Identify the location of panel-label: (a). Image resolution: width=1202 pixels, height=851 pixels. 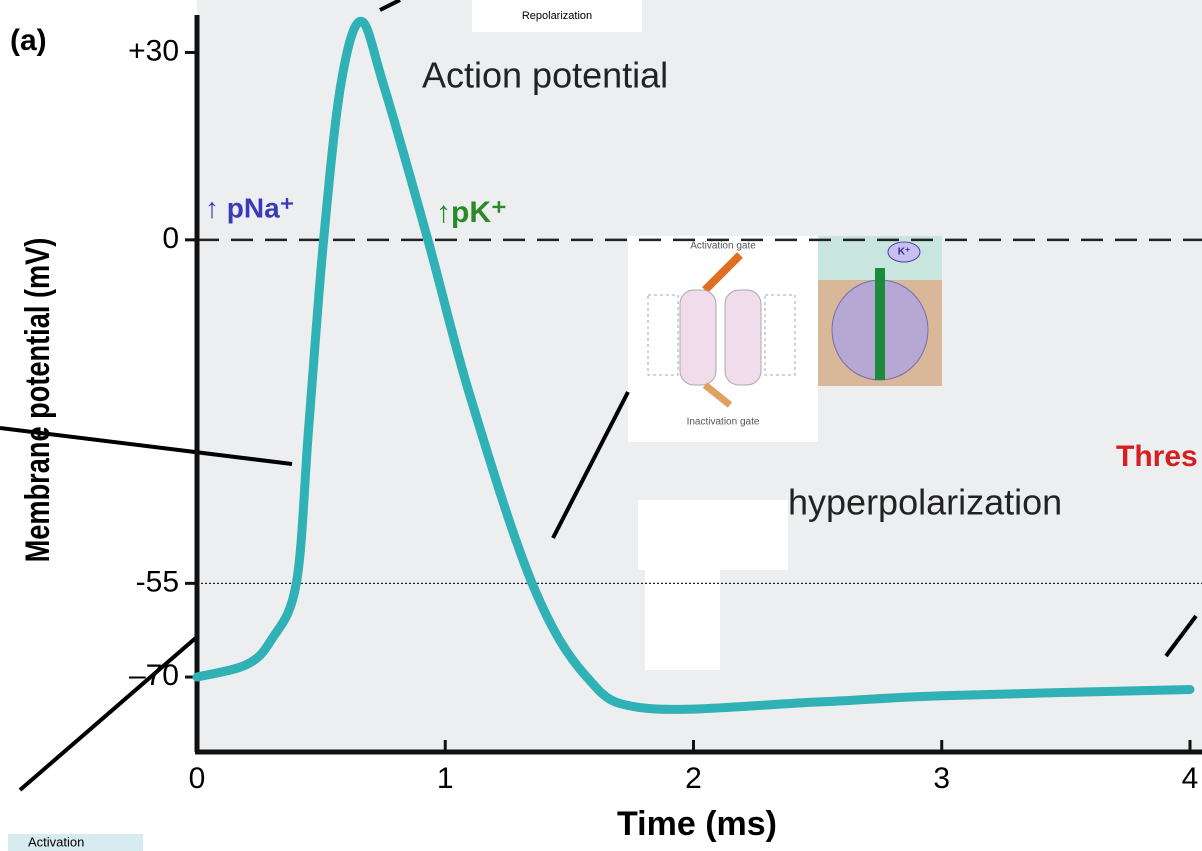
(28, 40).